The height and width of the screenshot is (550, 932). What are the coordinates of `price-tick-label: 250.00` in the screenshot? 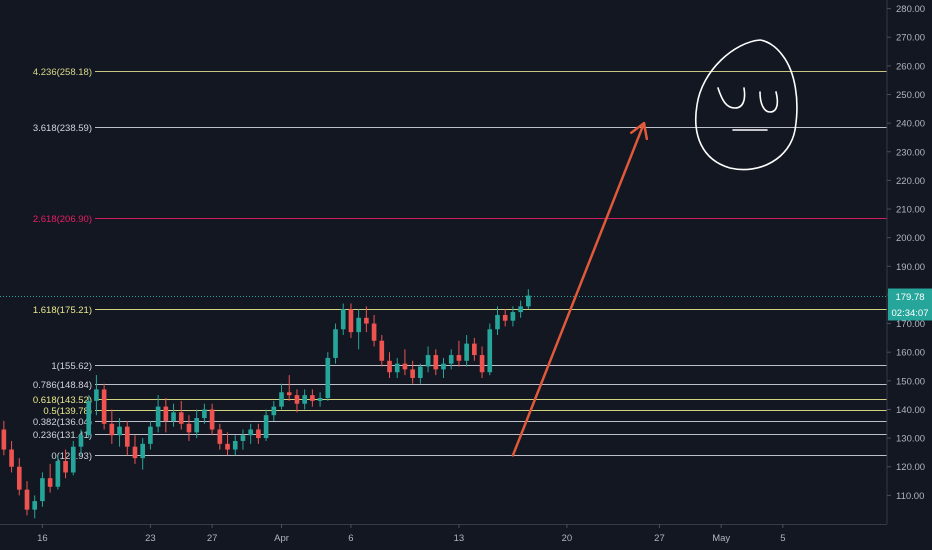 It's located at (910, 95).